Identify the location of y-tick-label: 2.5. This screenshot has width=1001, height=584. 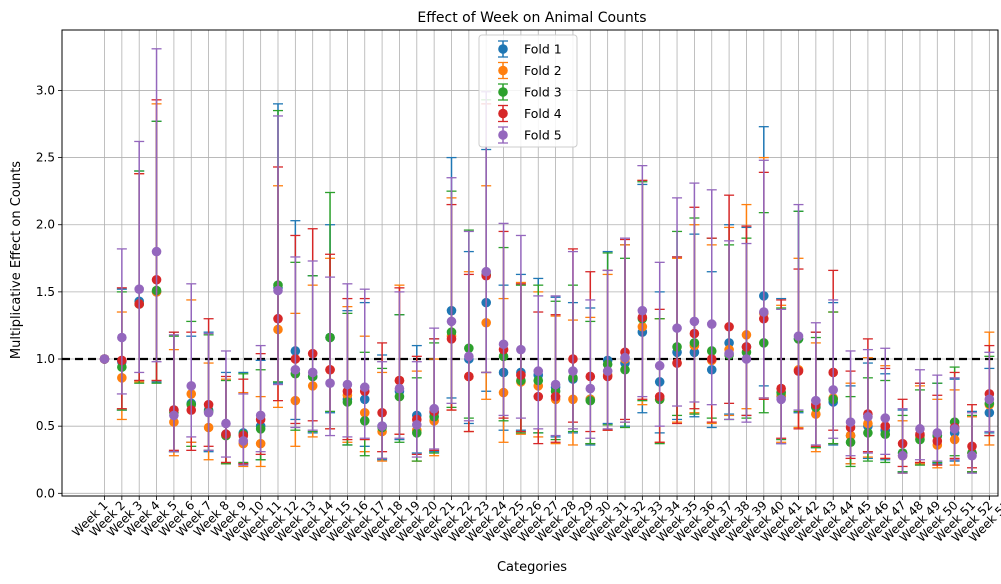
(45, 158).